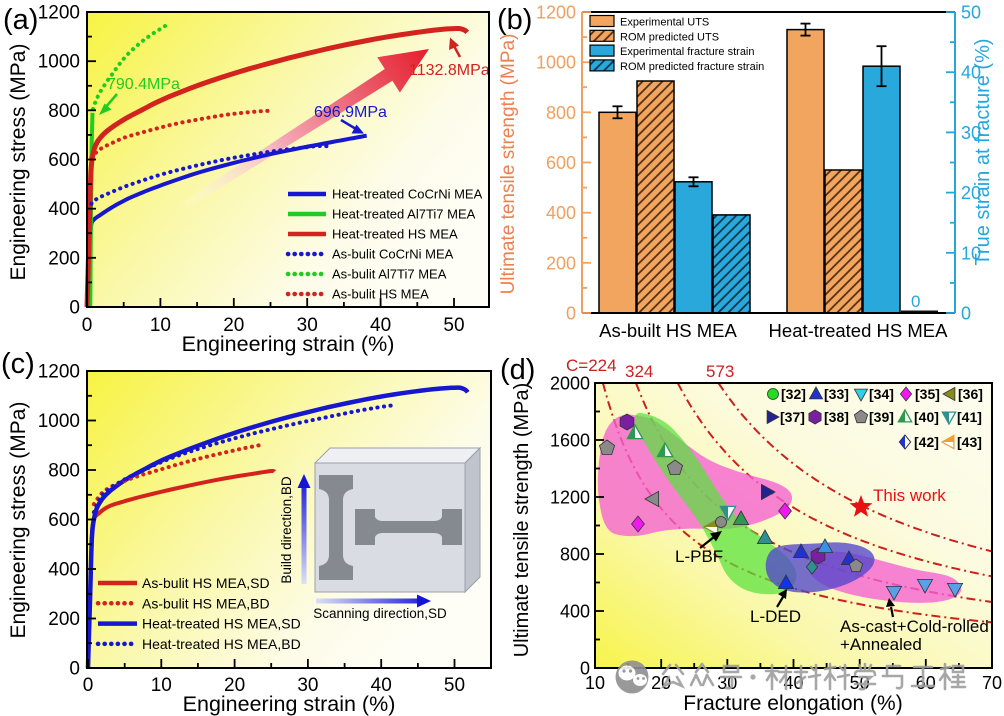  What do you see at coordinates (517, 370) in the screenshot?
I see `svg-text: (d)` at bounding box center [517, 370].